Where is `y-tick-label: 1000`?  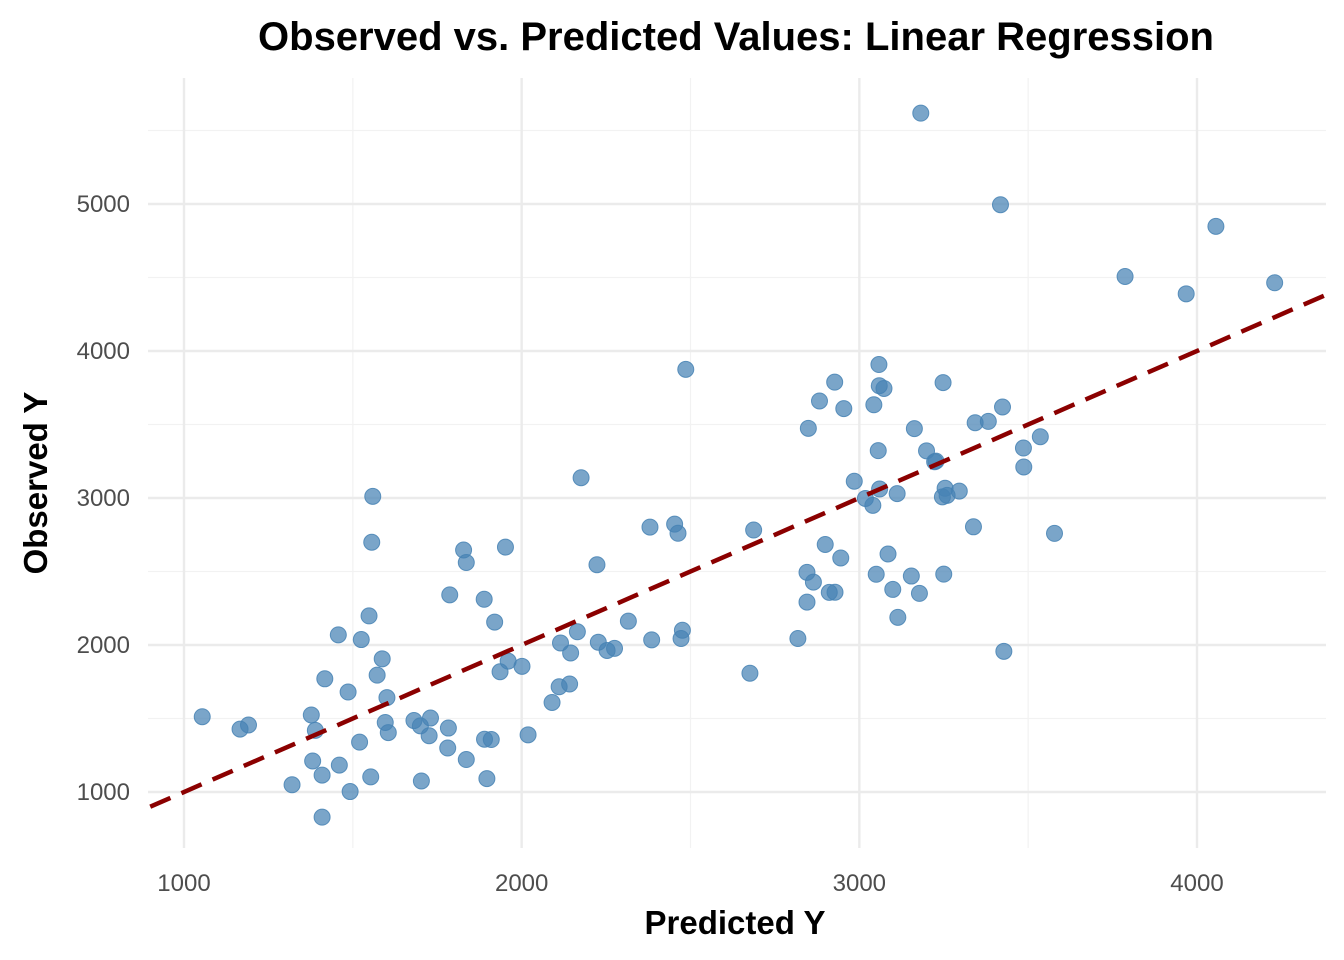
y-tick-label: 1000 is located at coordinates (103, 792).